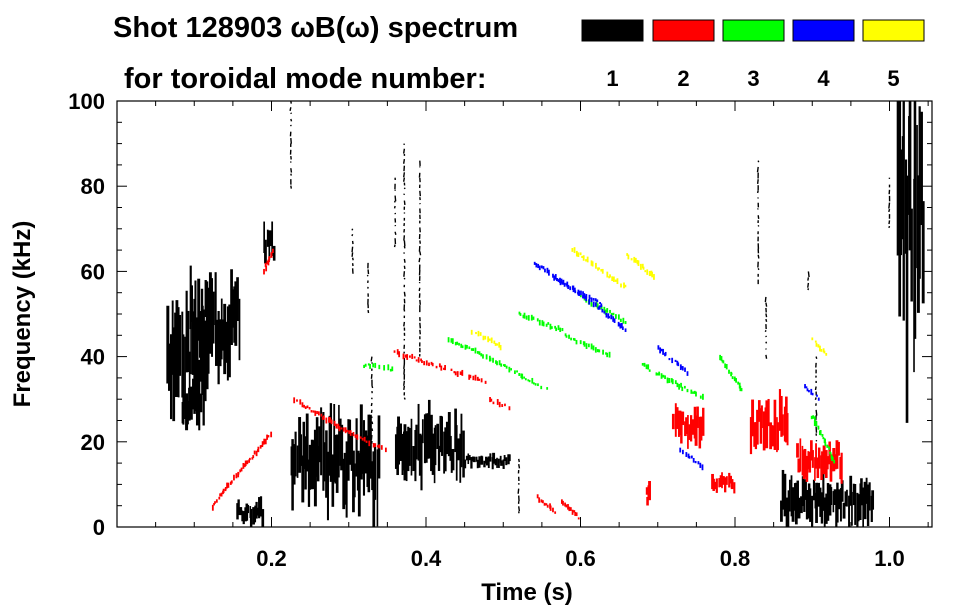 The image size is (963, 615). I want to click on legend-label-mode-1: 1, so click(612, 78).